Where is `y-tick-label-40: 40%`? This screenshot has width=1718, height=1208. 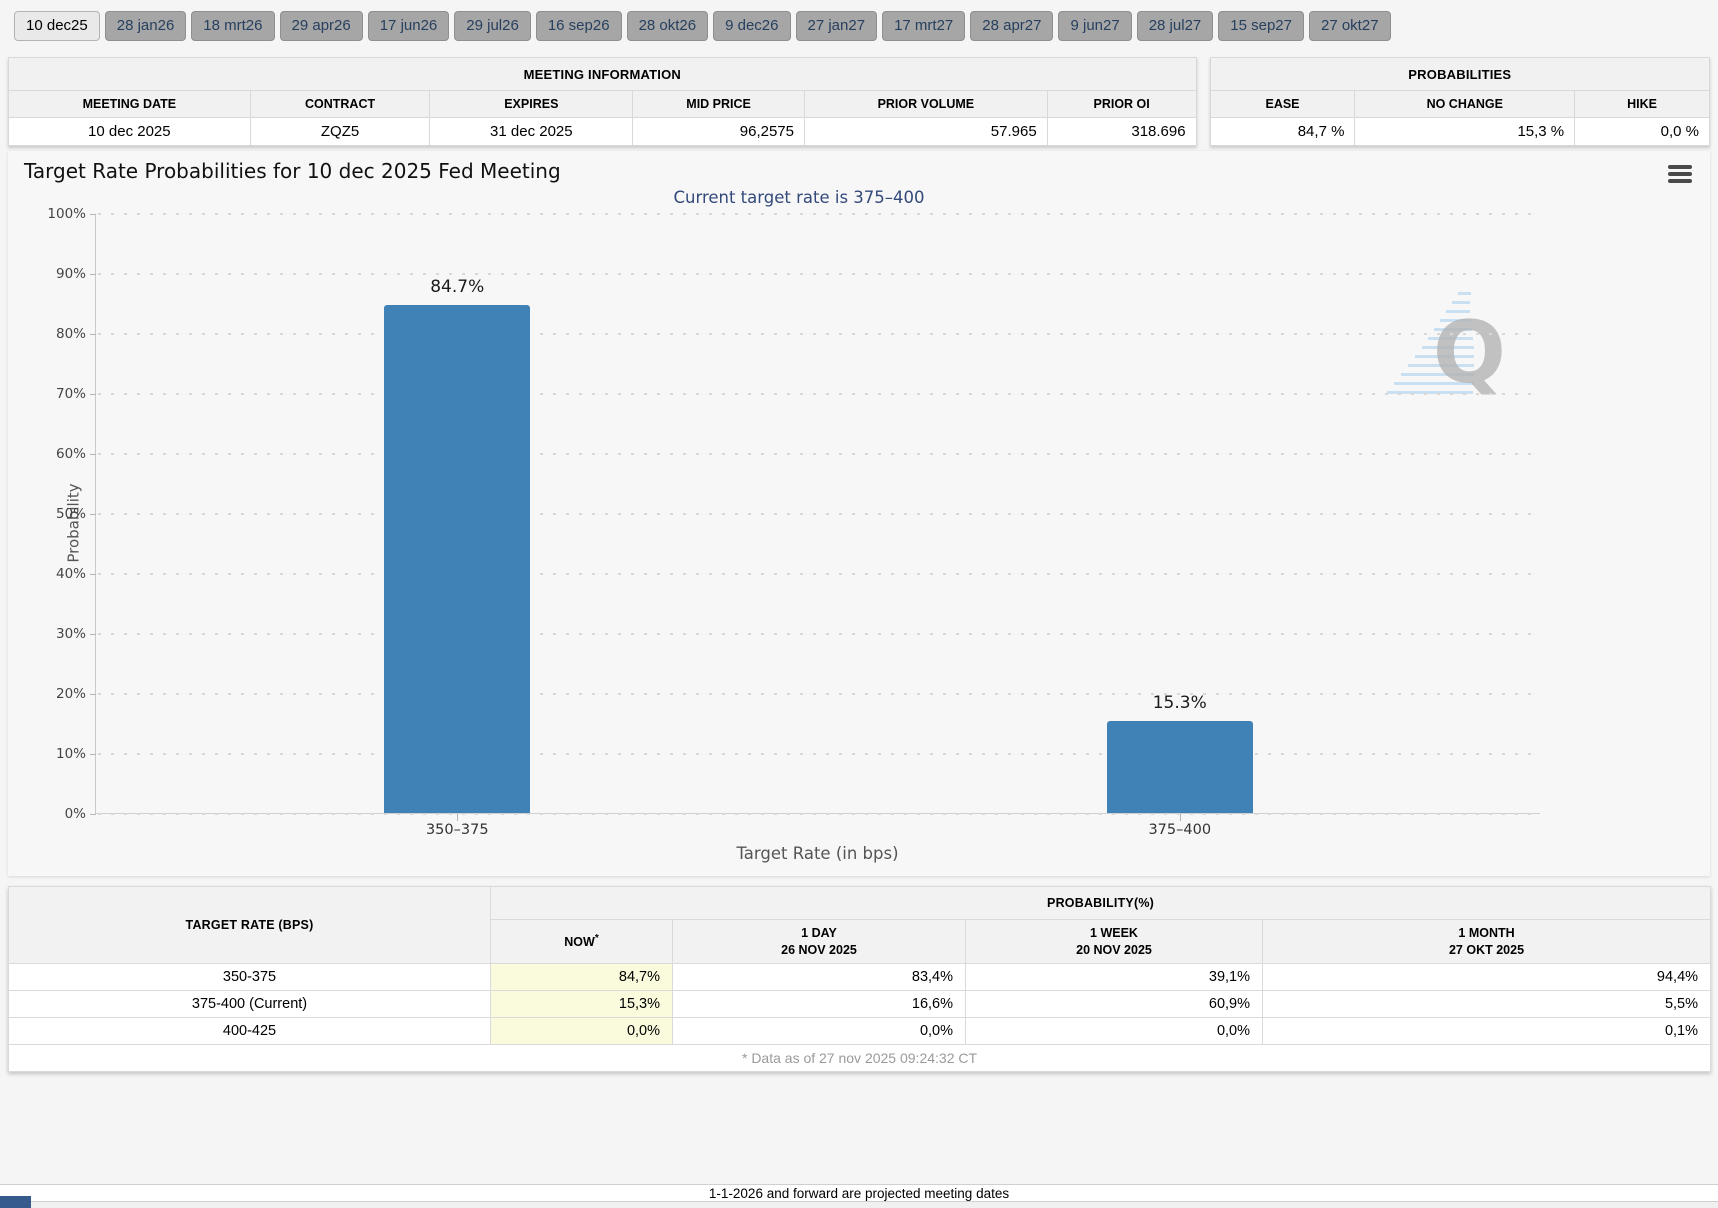
y-tick-label-40: 40% is located at coordinates (70, 574).